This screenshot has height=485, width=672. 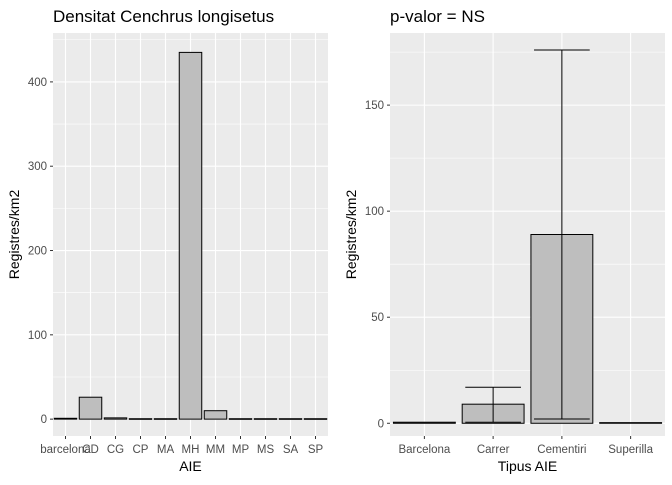 I want to click on x-axis-label: AIE, so click(x=190, y=466).